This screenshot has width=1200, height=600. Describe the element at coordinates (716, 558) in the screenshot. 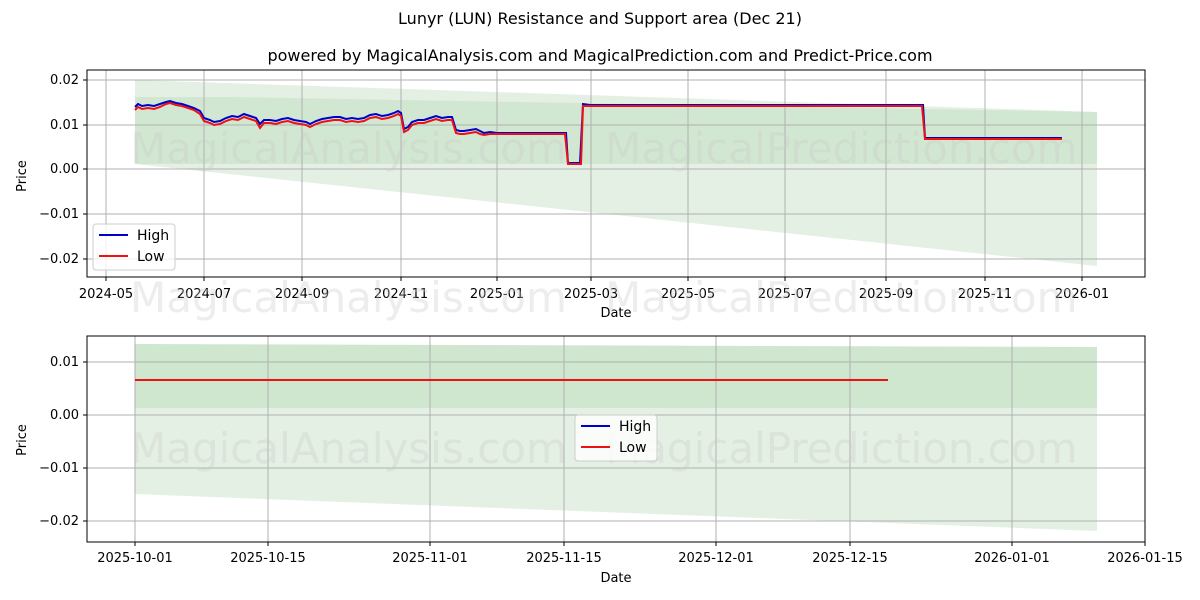

I see `x-tick-label: 2025-12-01` at that location.